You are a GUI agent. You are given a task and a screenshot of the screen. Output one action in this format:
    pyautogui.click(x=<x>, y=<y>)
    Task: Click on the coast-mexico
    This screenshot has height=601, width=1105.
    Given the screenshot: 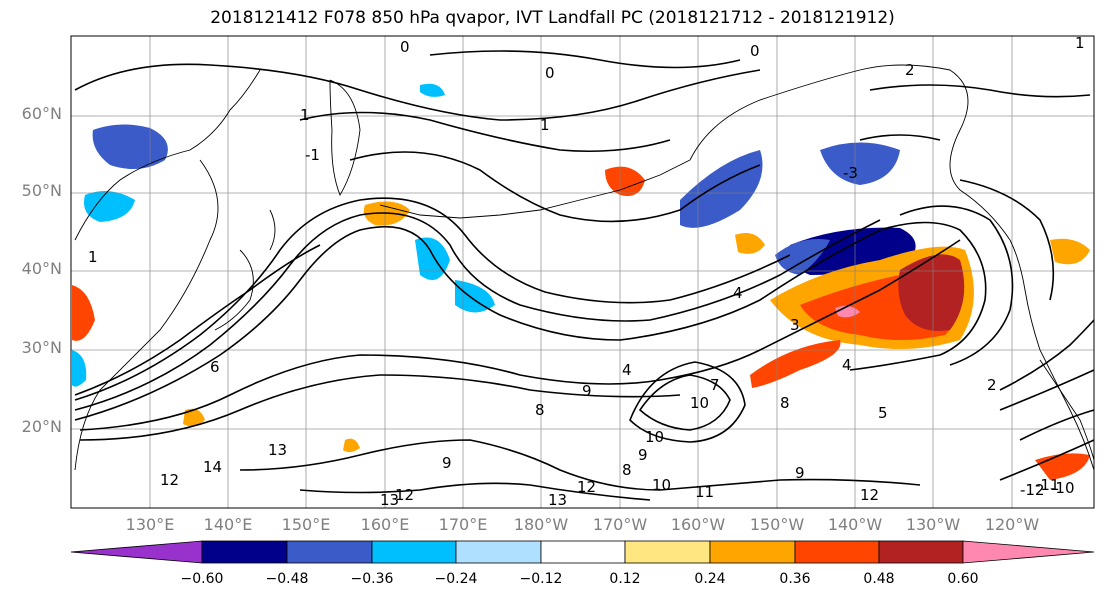 What is the action you would take?
    pyautogui.click(x=1067, y=410)
    